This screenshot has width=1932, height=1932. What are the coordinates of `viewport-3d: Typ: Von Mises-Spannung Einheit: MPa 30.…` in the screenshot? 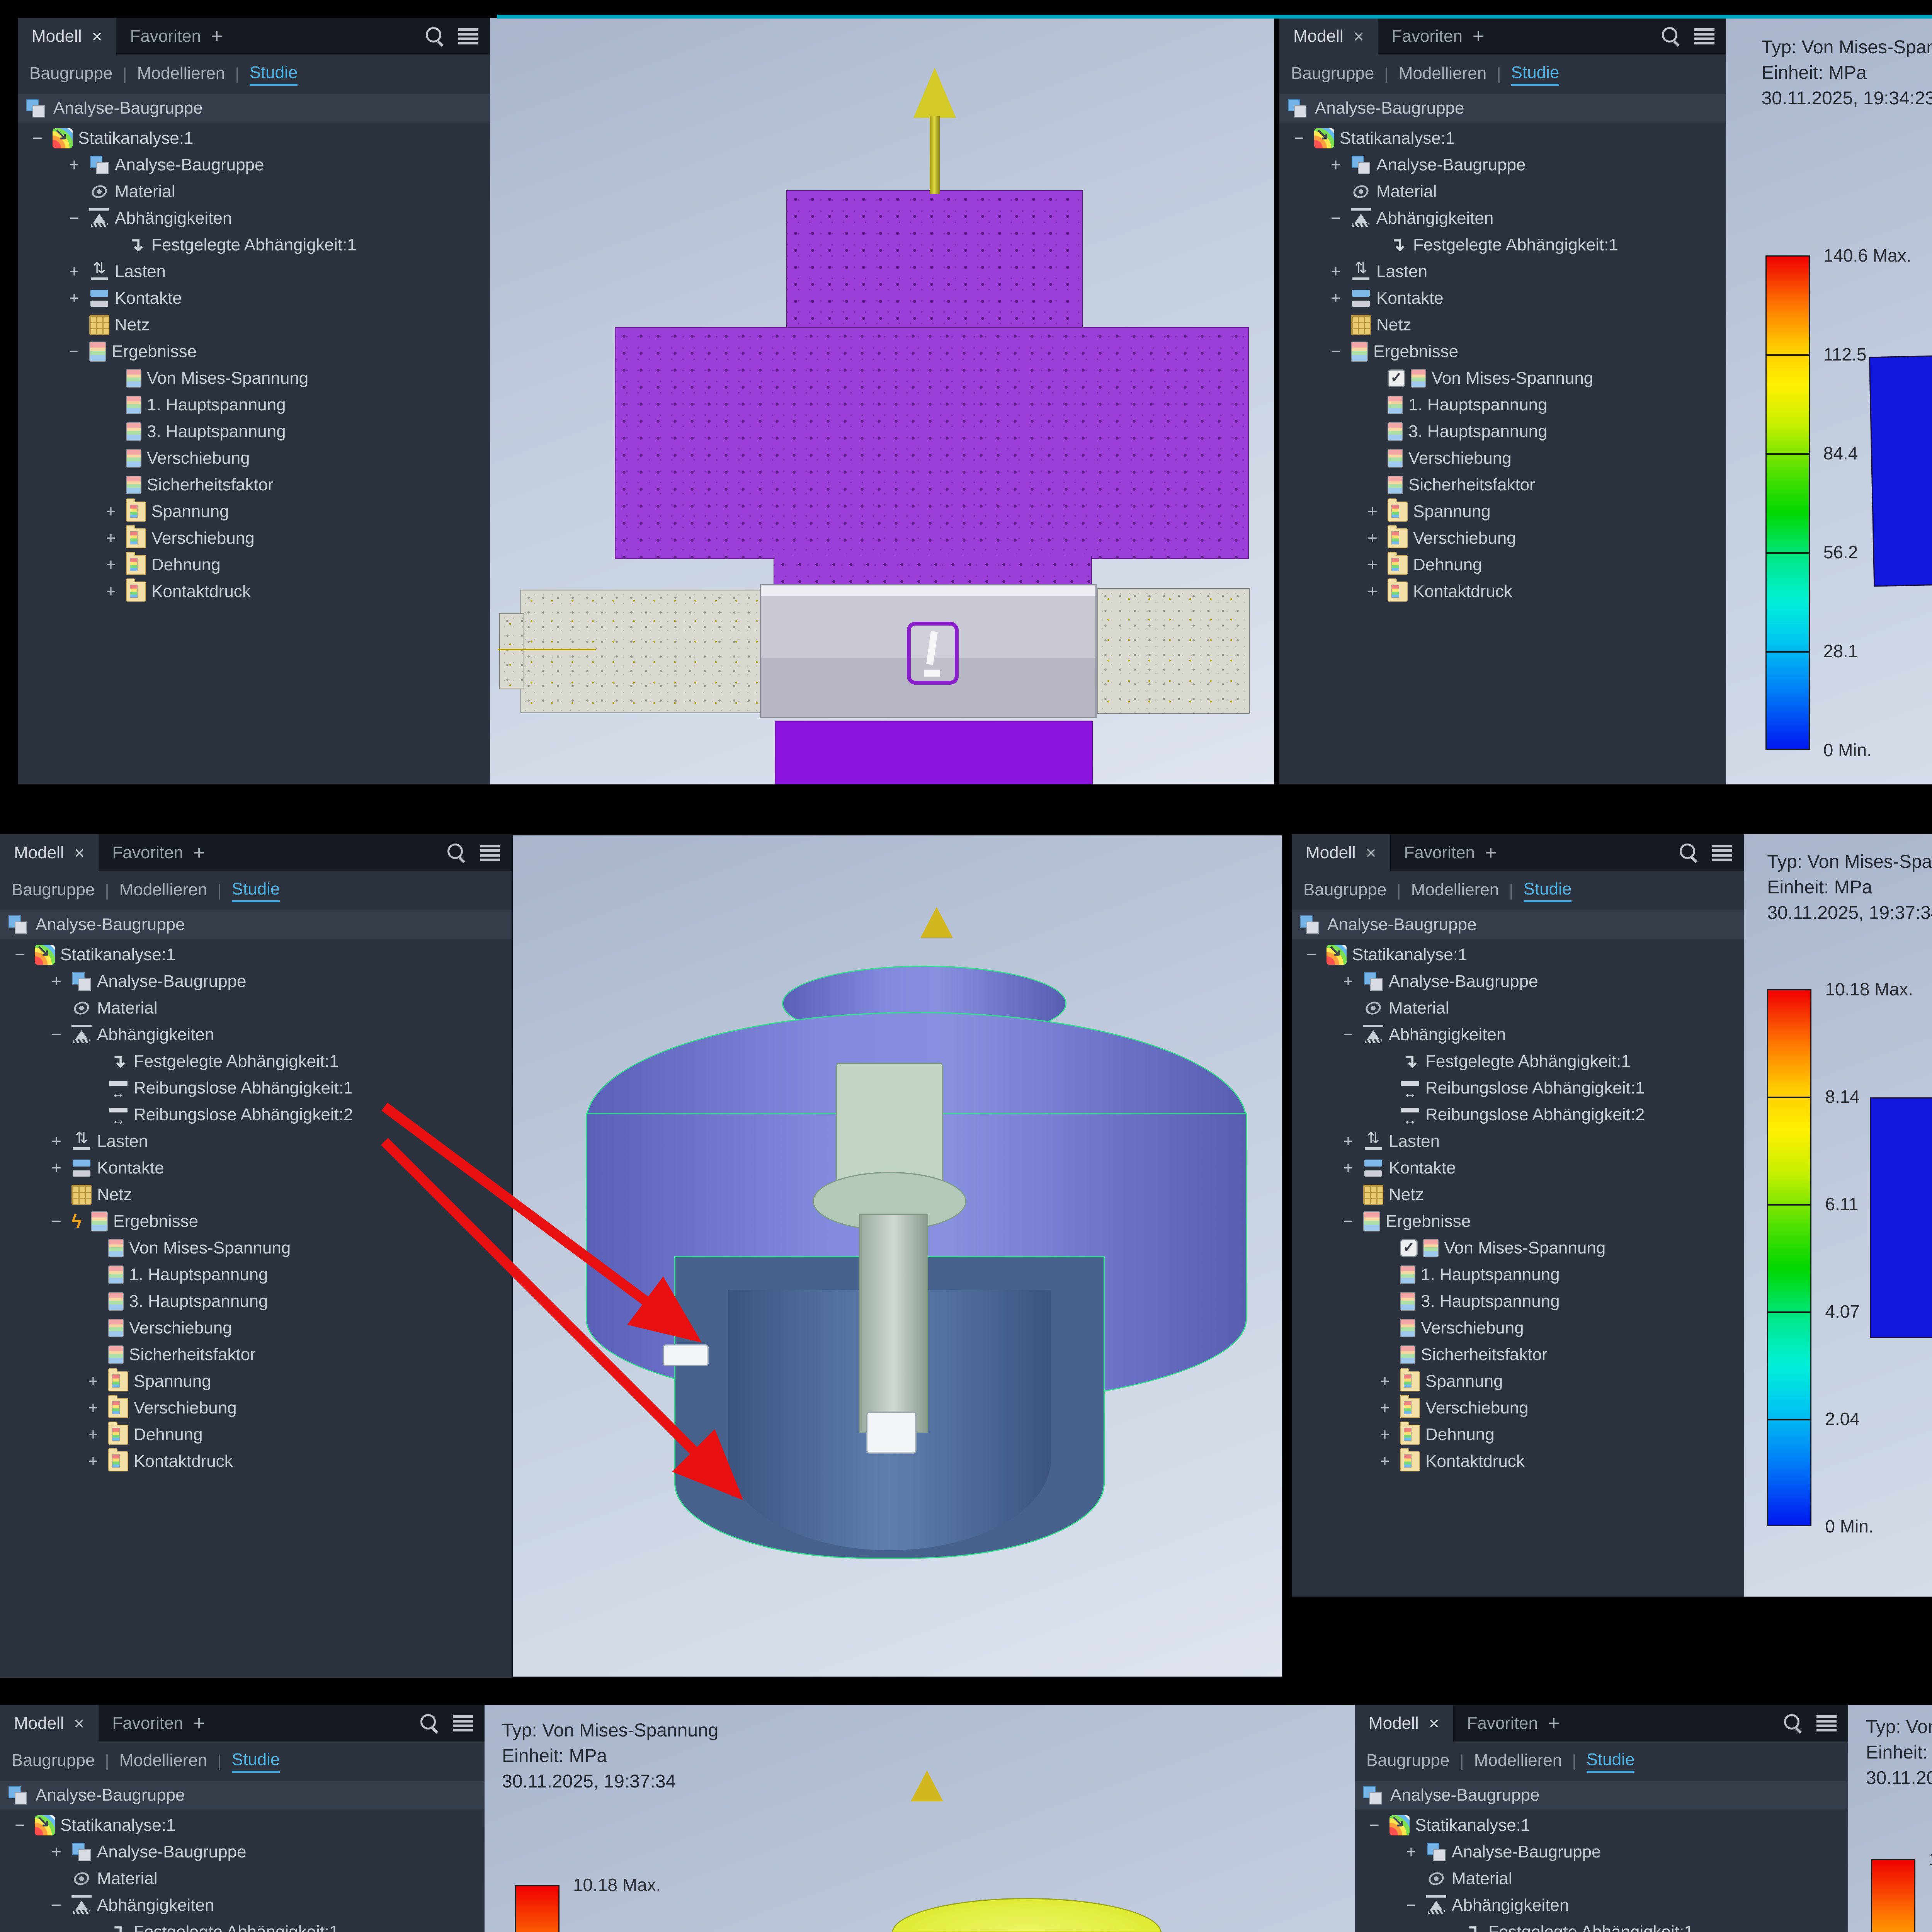 It's located at (1829, 401).